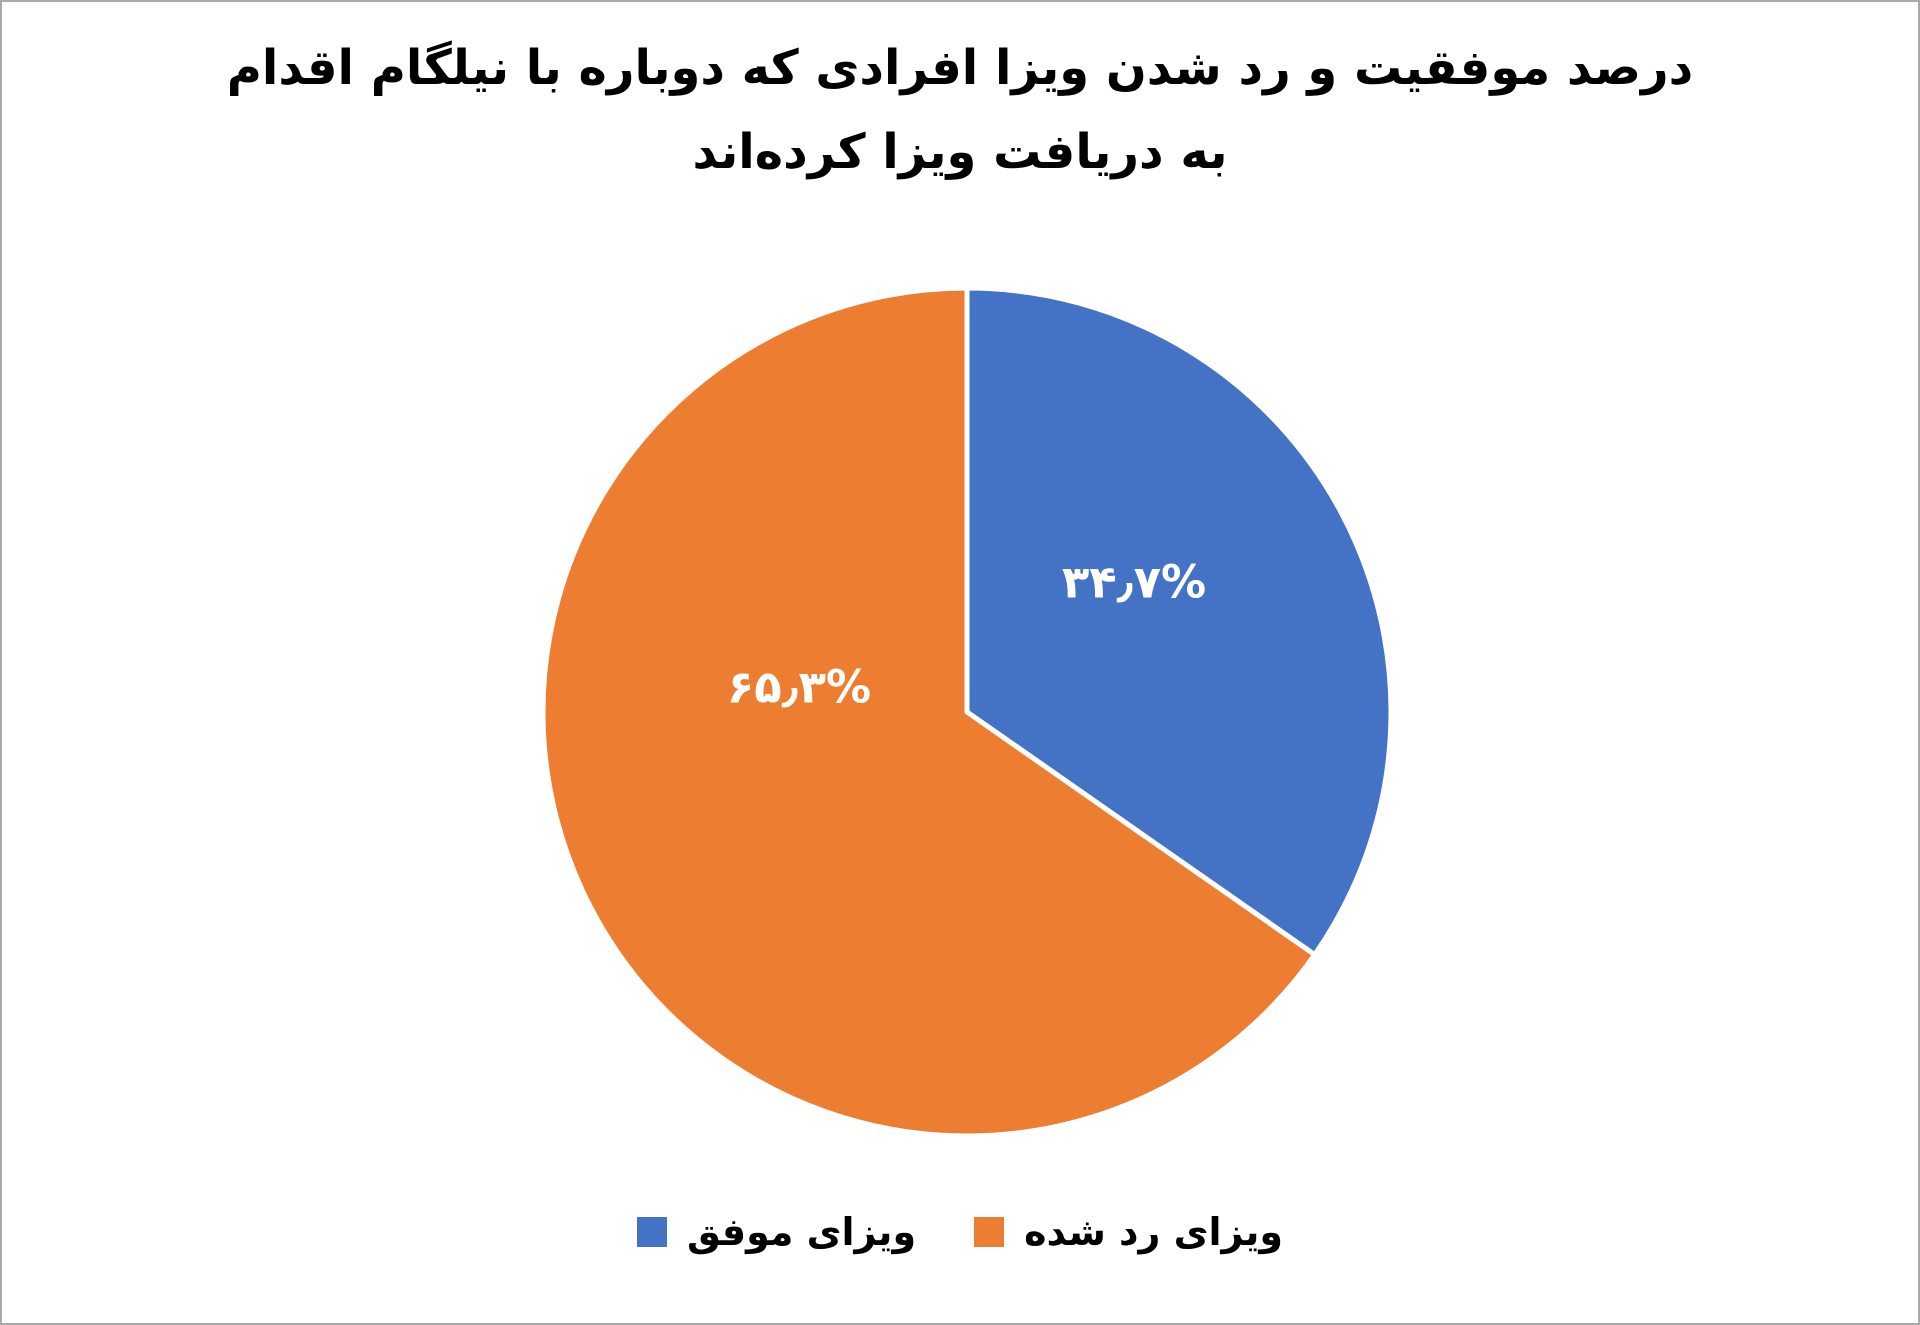  What do you see at coordinates (960, 1232) in the screenshot?
I see `legend: ویزای رد شده ویزای موفق` at bounding box center [960, 1232].